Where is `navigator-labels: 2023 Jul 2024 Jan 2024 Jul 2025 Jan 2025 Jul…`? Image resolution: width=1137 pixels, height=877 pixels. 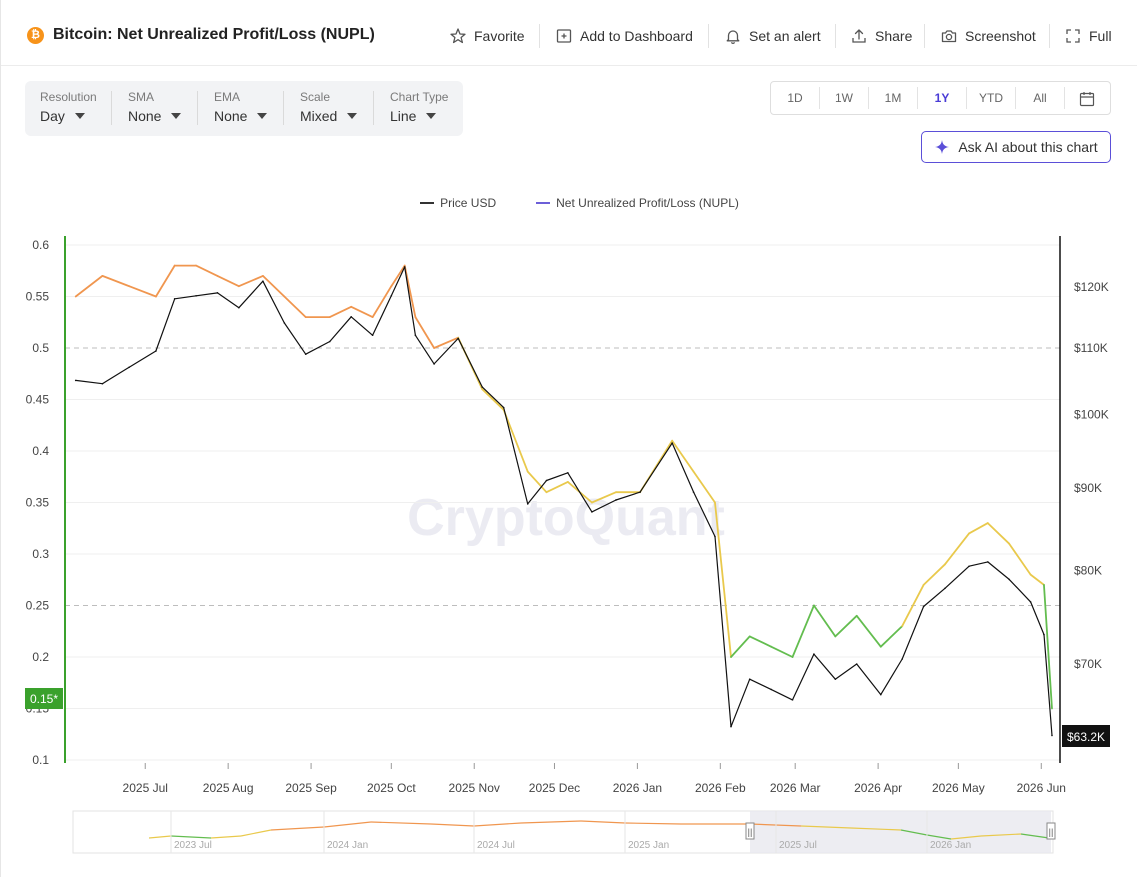 navigator-labels: 2023 Jul 2024 Jan 2024 Jul 2025 Jan 2025 Jul… is located at coordinates (570, 832).